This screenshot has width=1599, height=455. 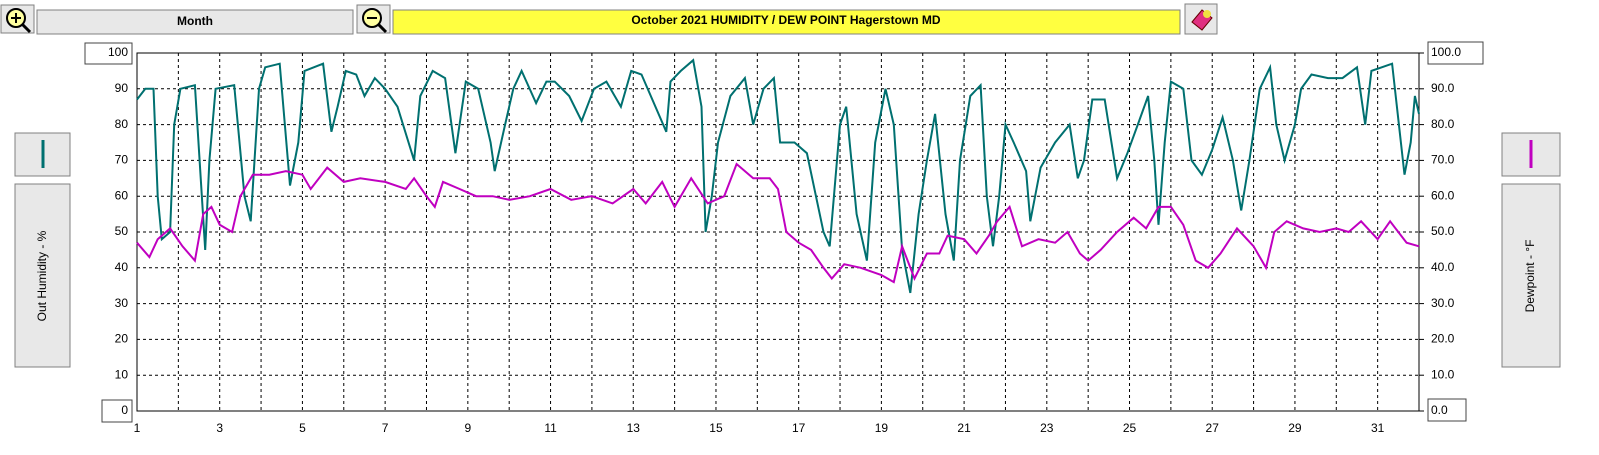 I want to click on x-tick-label: 27, so click(x=1213, y=428).